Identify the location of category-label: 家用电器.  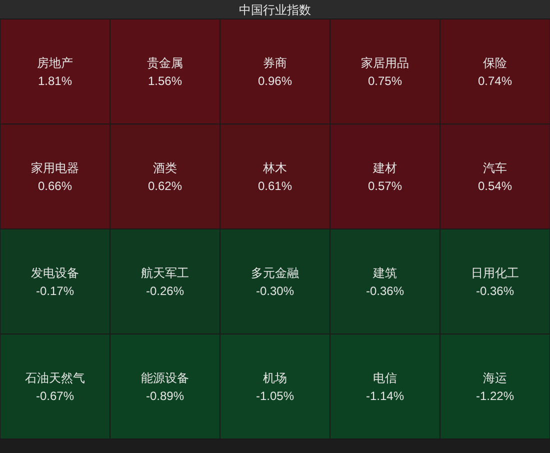
(55, 168).